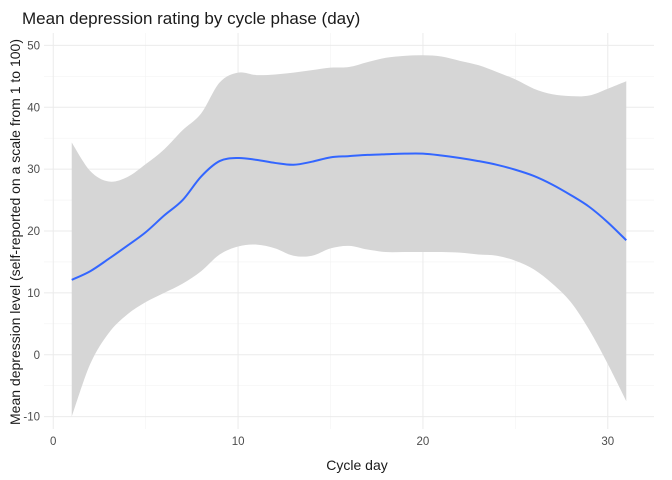 The height and width of the screenshot is (480, 672). Describe the element at coordinates (607, 442) in the screenshot. I see `x-tick-label: 30` at that location.